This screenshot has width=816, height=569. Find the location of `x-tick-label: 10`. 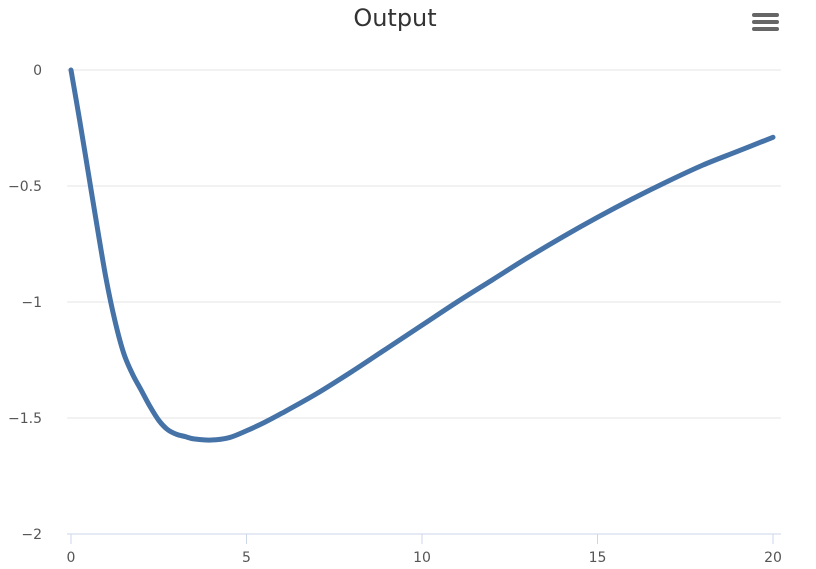

x-tick-label: 10 is located at coordinates (422, 558).